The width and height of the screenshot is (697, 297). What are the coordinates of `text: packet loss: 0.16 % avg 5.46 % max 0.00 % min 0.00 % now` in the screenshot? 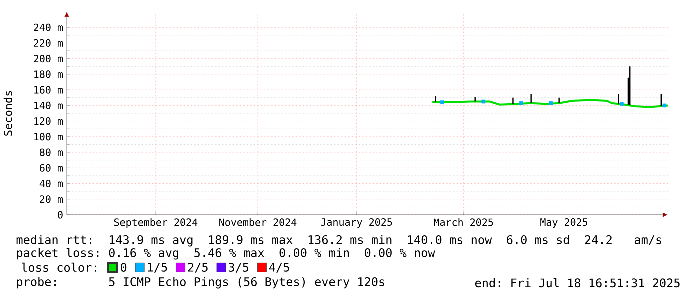 It's located at (226, 254).